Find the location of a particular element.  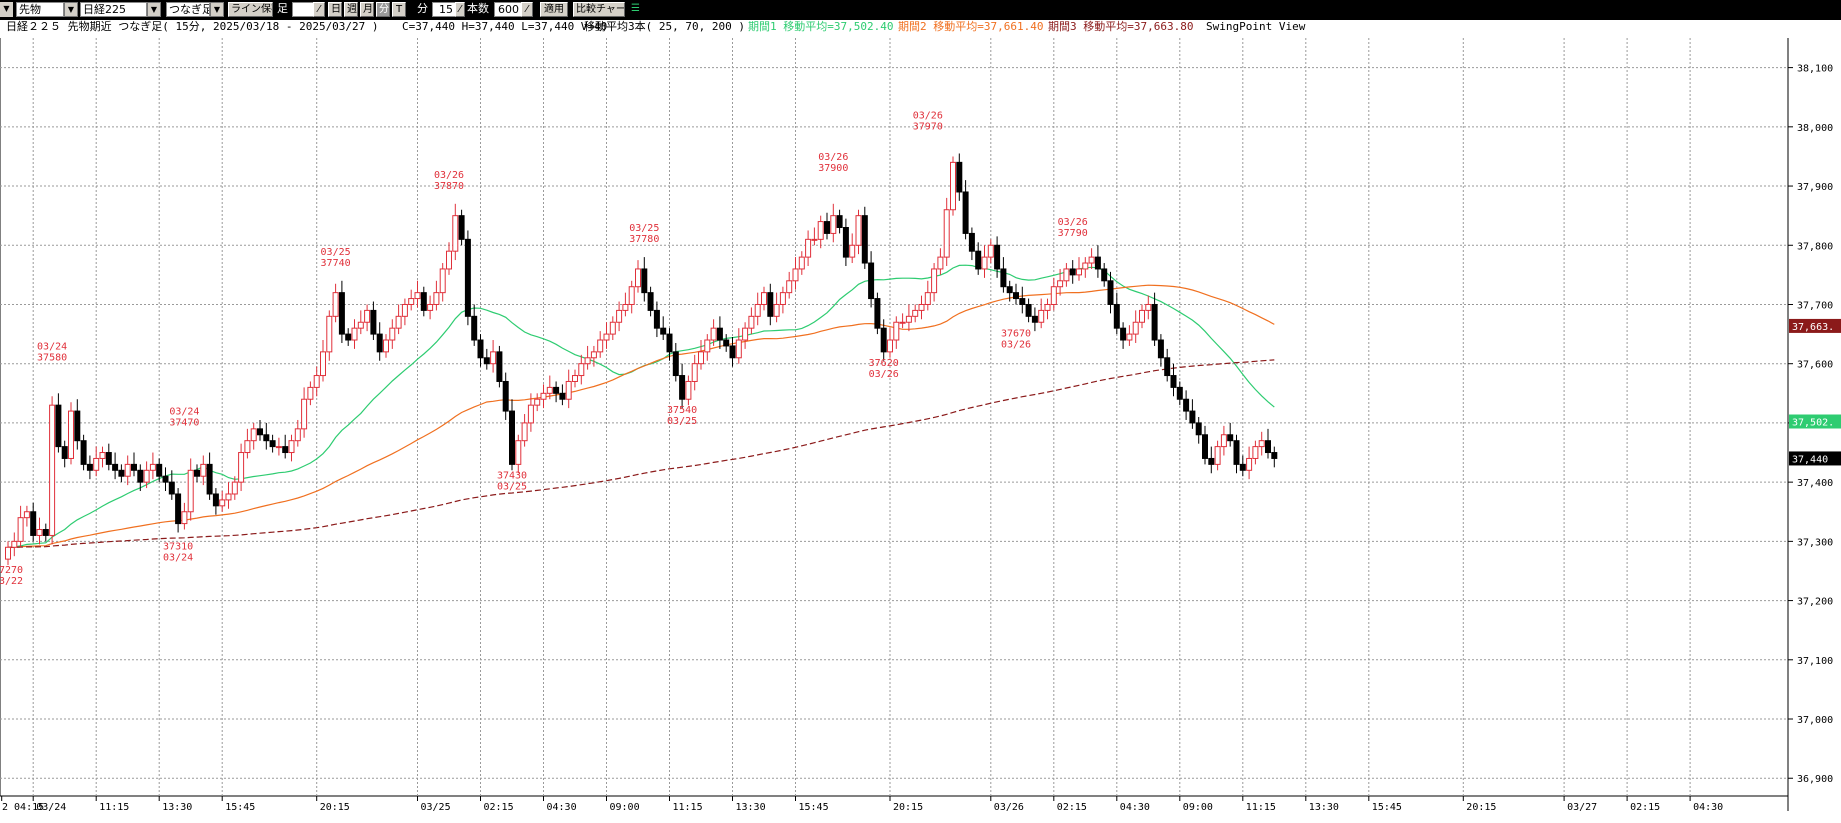

menu-lines-icon: ☰ is located at coordinates (635, 8).